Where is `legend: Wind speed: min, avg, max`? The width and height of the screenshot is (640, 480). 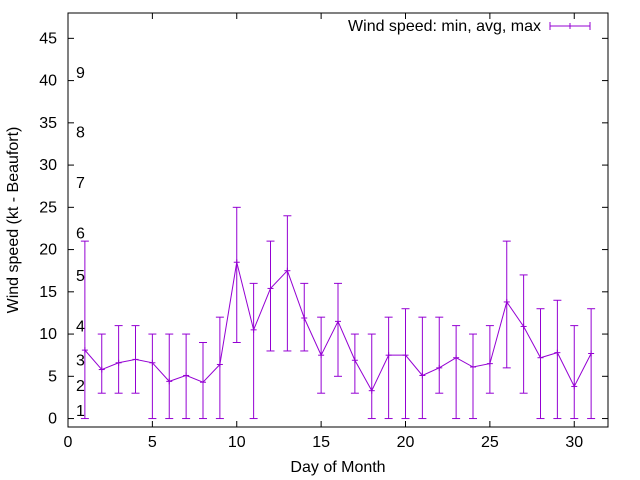 legend: Wind speed: min, avg, max is located at coordinates (469, 26).